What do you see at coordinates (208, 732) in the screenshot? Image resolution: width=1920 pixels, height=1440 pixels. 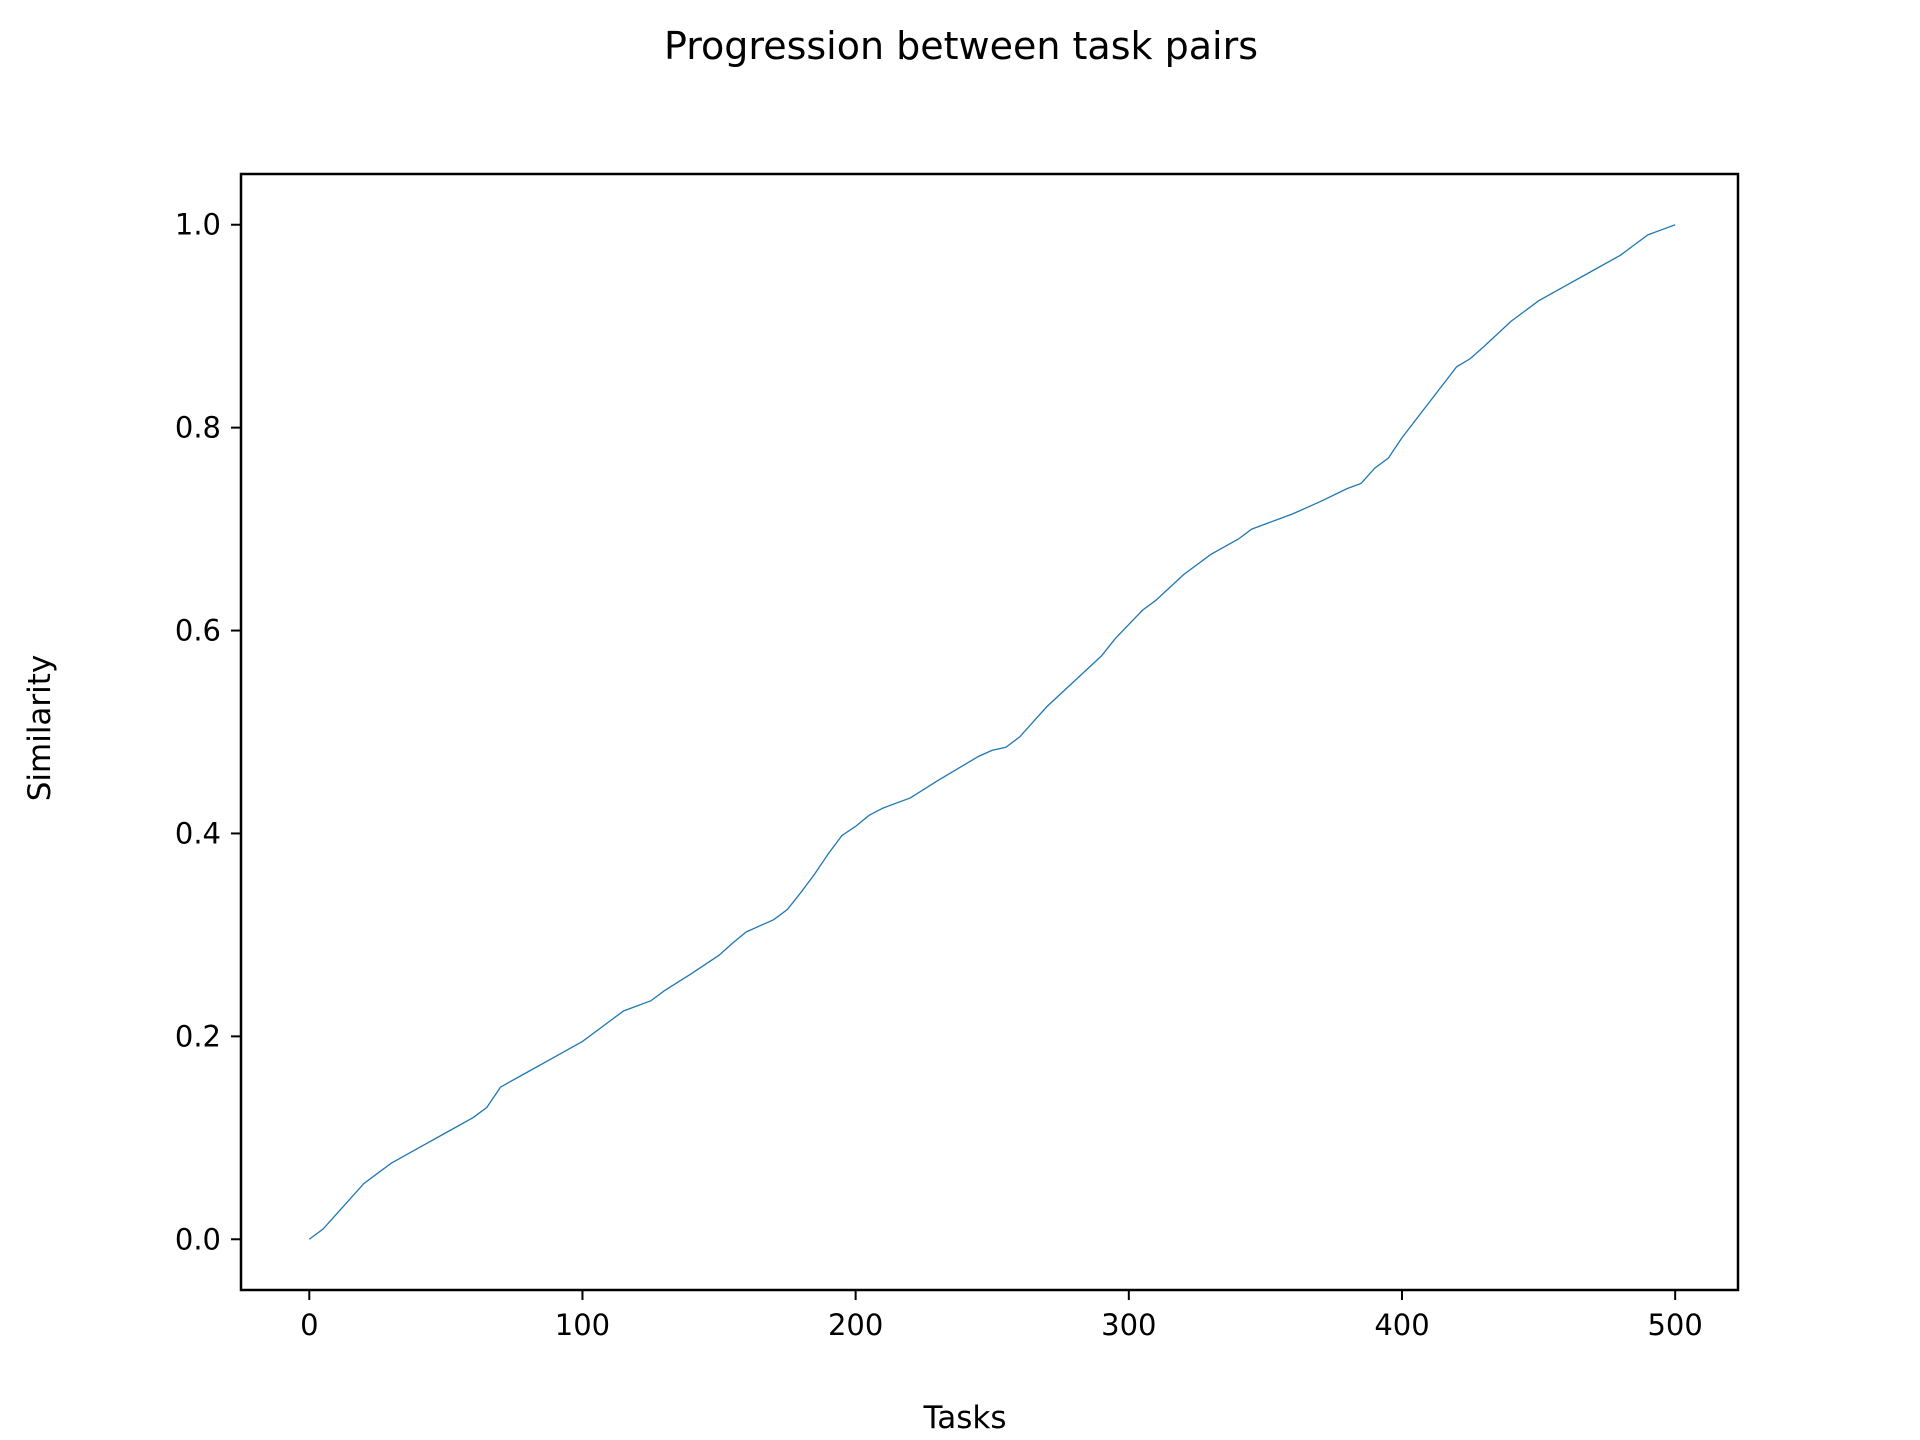 I see `y-axis-ticks: 0.0 0.2 0.4 0.6 0.8 1.0` at bounding box center [208, 732].